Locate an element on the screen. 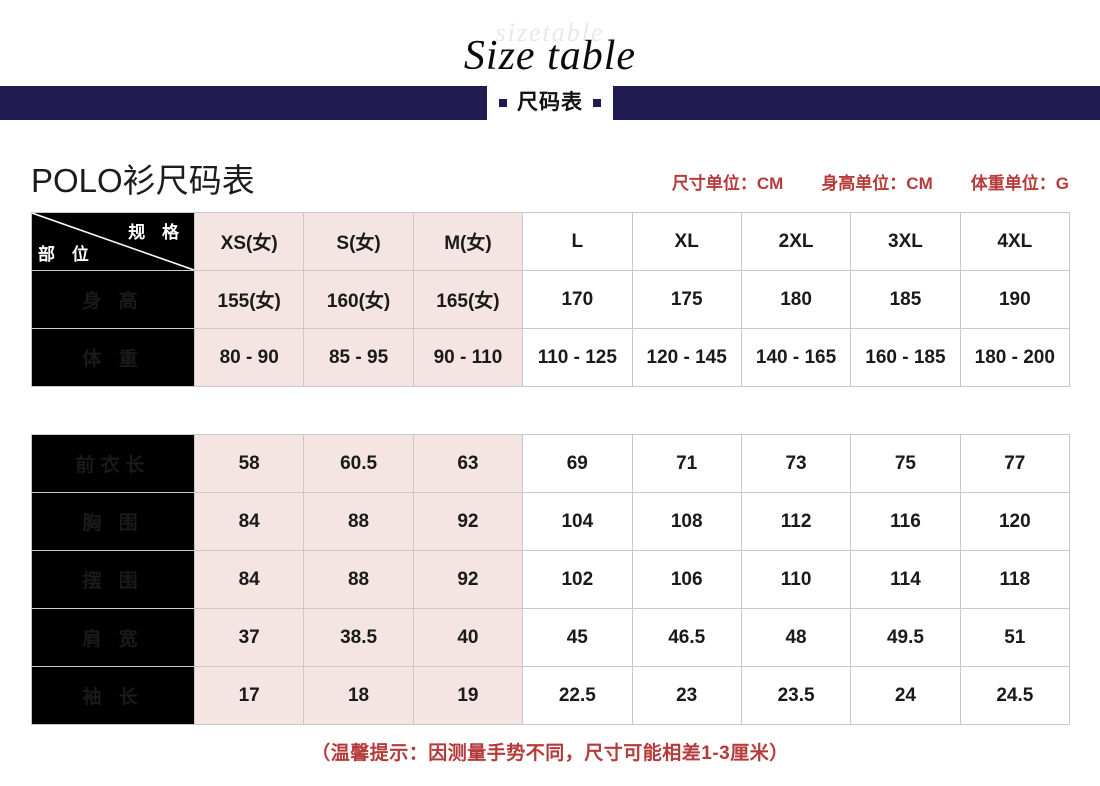 The width and height of the screenshot is (1100, 786). cell-shoulder-s: 38.5 is located at coordinates (358, 637).